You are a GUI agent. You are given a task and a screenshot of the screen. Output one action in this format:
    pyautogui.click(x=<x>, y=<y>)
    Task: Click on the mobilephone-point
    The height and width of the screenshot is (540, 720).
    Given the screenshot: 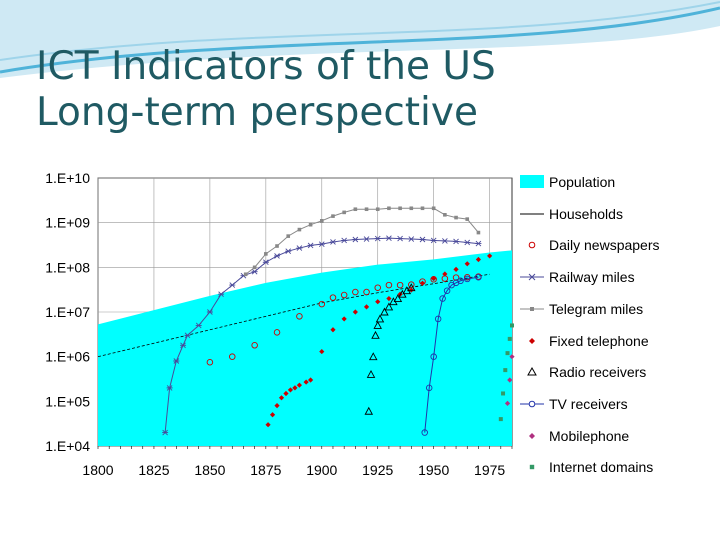 What is the action you would take?
    pyautogui.click(x=507, y=403)
    